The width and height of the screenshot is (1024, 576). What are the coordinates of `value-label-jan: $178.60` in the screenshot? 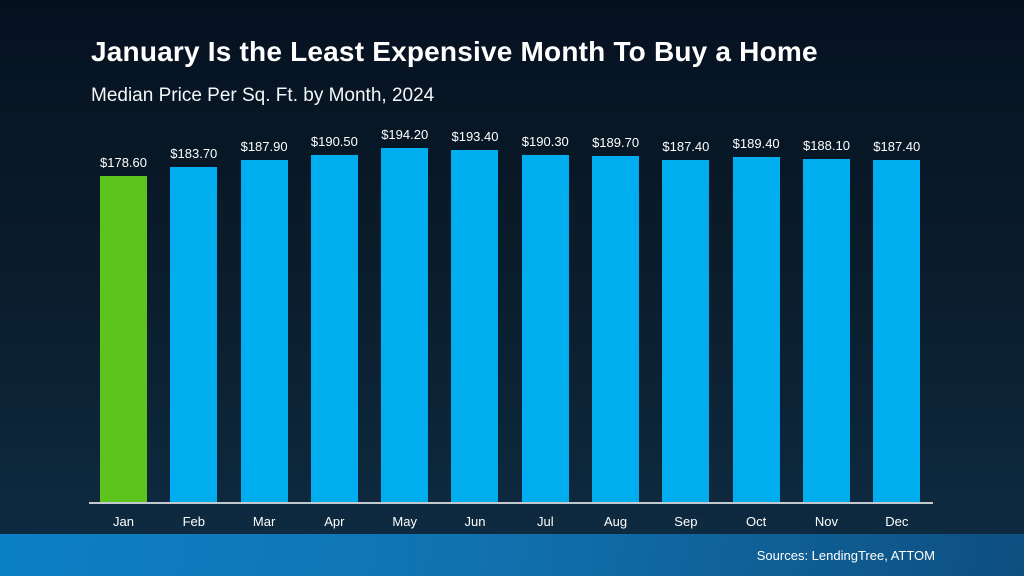 It's located at (123, 163).